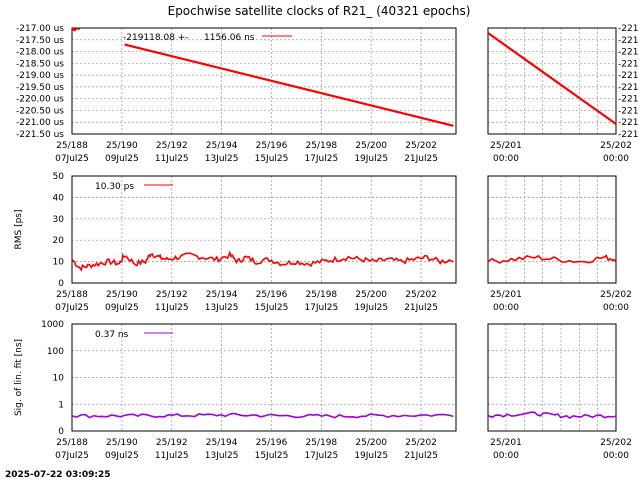 This screenshot has width=640, height=480. I want to click on legend-label: 10.30 ps, so click(114, 187).